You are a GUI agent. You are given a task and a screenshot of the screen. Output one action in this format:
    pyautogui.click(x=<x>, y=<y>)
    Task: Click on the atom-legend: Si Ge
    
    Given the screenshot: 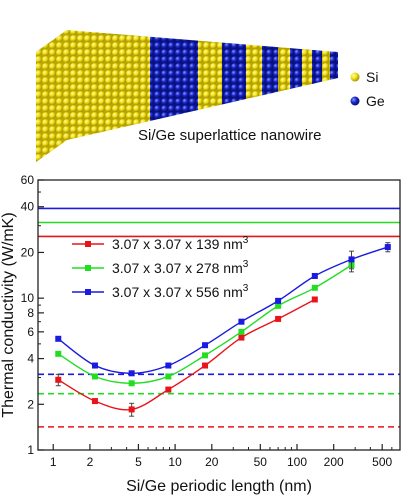 What is the action you would take?
    pyautogui.click(x=367, y=89)
    